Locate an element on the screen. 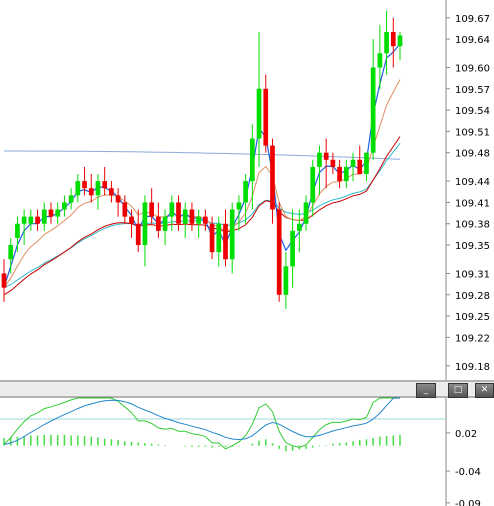 The height and width of the screenshot is (506, 494). price-tick-label: 109.22 is located at coordinates (472, 338).